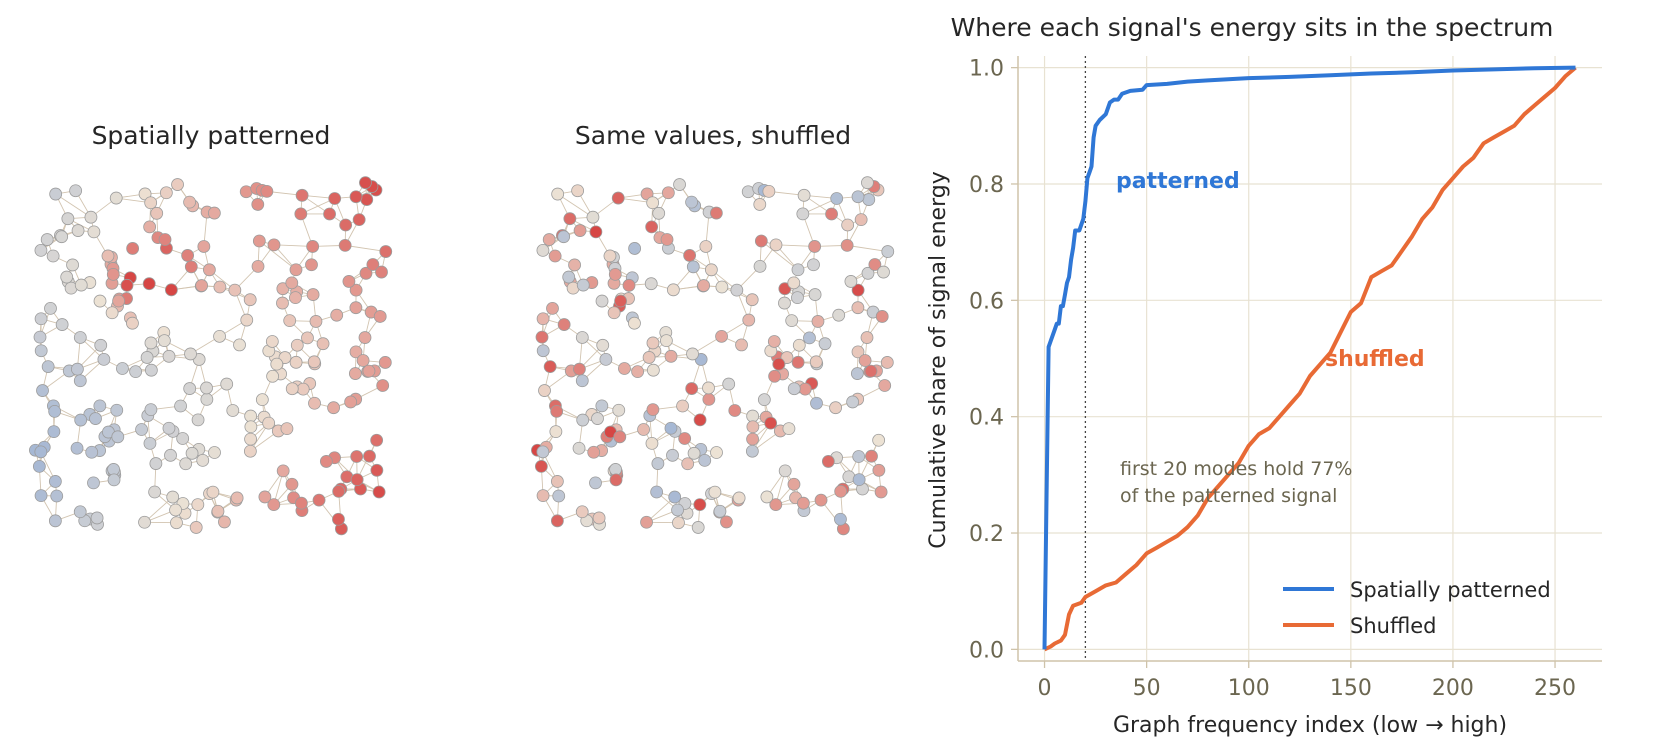  What do you see at coordinates (1178, 181) in the screenshot?
I see `patterned-inline-label: patterned` at bounding box center [1178, 181].